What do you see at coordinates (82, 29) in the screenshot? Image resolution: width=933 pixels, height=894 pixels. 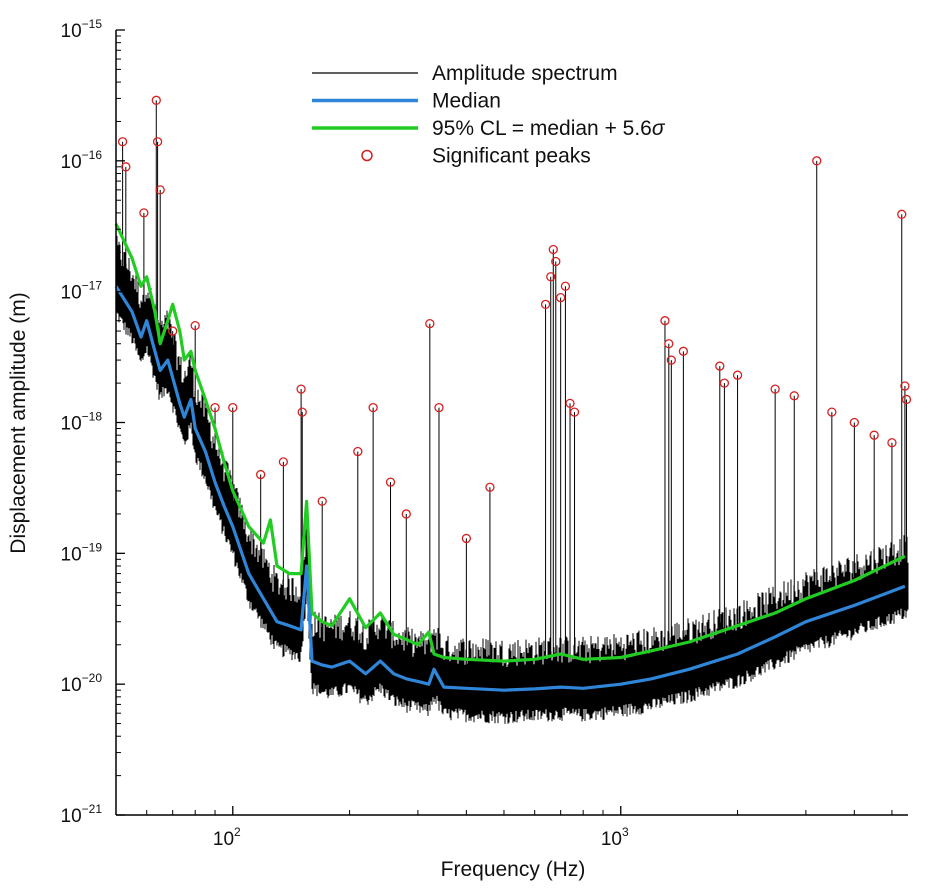 I see `y-tick-label: 10−15` at bounding box center [82, 29].